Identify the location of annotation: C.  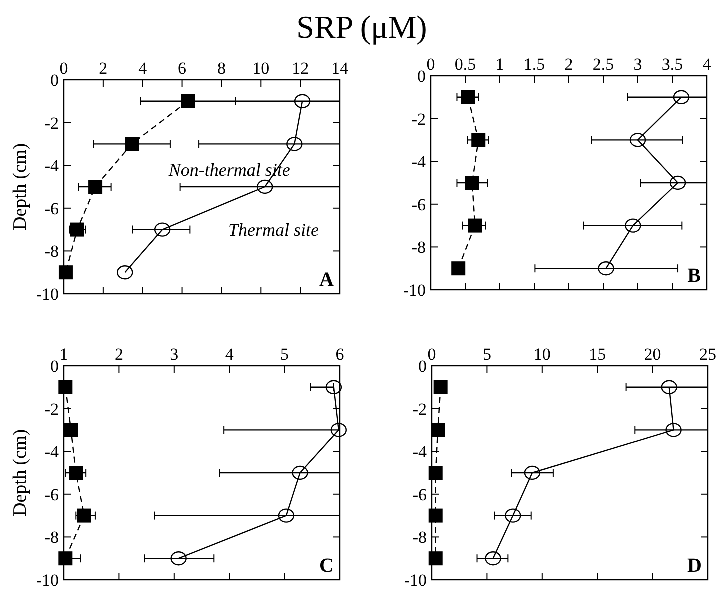
(327, 566).